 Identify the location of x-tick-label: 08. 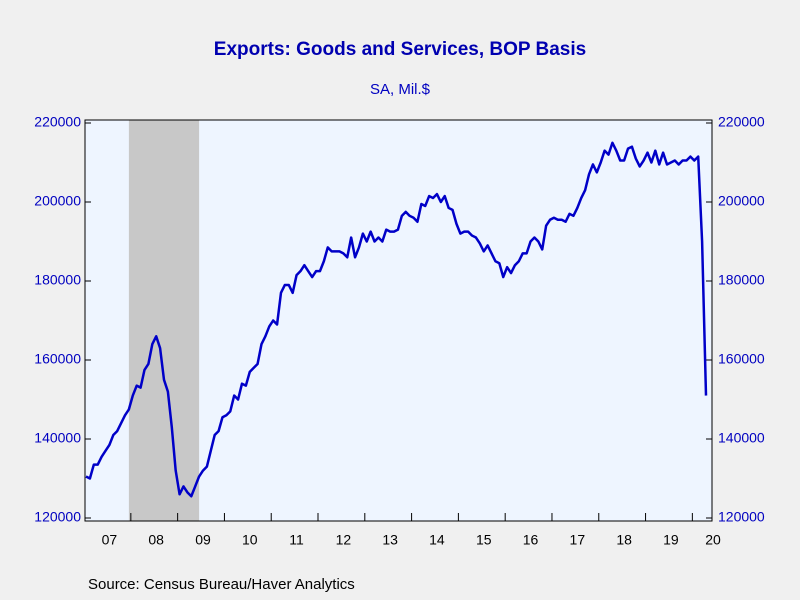
(156, 540).